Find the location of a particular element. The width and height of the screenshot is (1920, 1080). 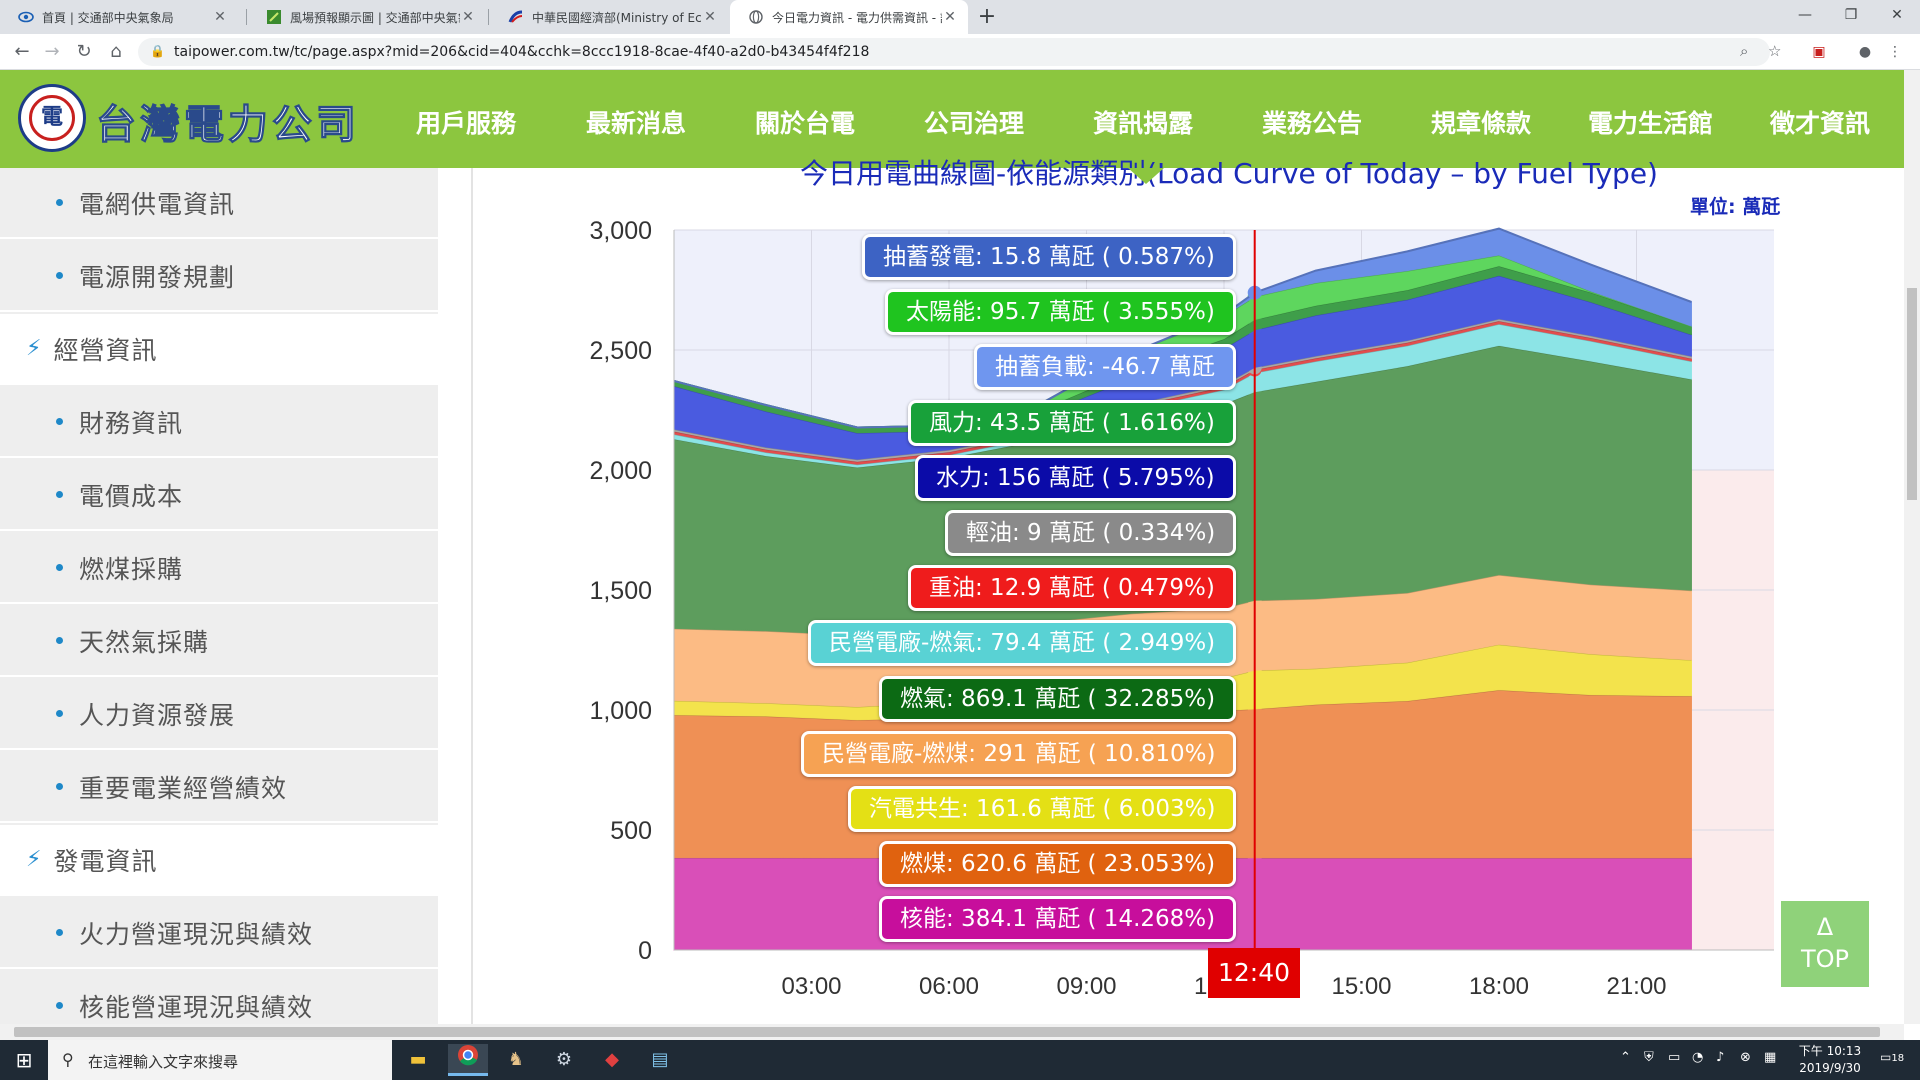

app-gear-icon: ⚙ is located at coordinates (564, 1059).